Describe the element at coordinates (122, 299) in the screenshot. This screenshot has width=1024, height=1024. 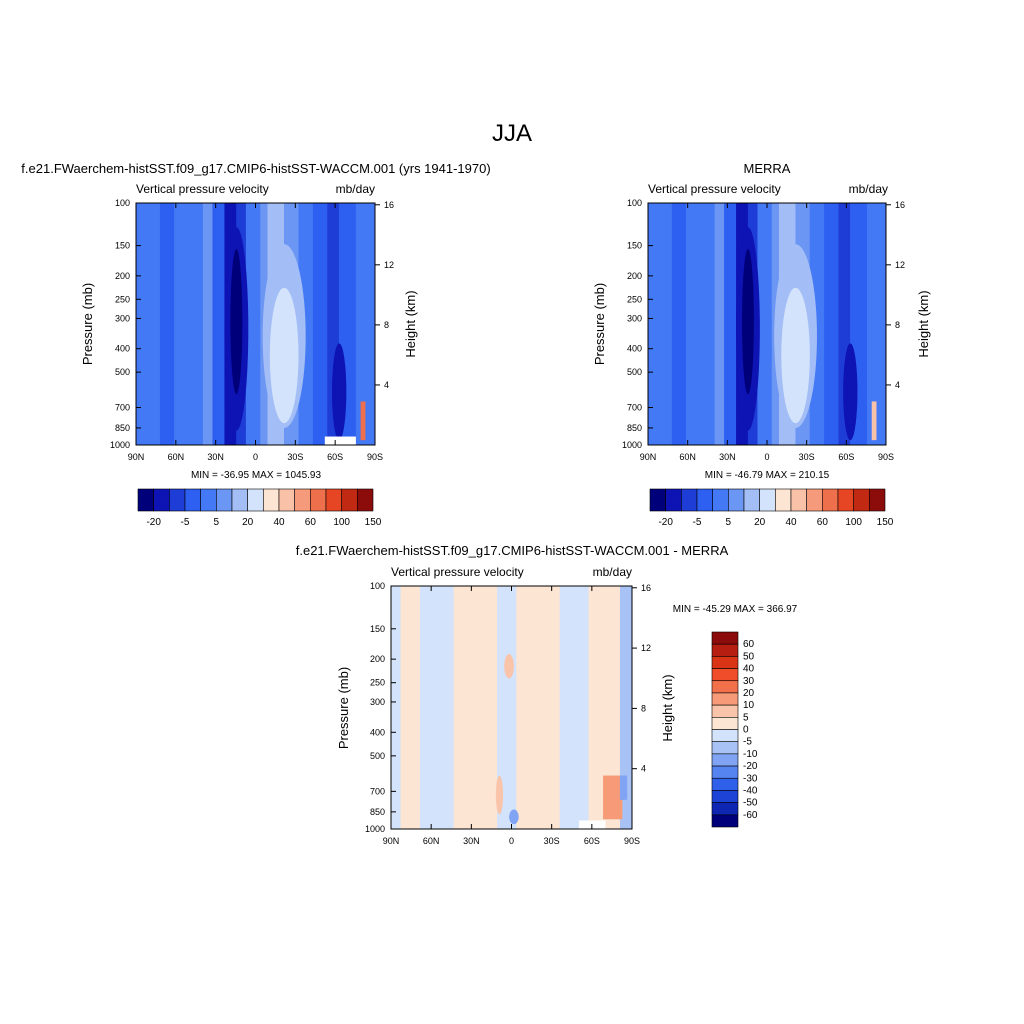
I see `panel-model-ytick-label: 250` at that location.